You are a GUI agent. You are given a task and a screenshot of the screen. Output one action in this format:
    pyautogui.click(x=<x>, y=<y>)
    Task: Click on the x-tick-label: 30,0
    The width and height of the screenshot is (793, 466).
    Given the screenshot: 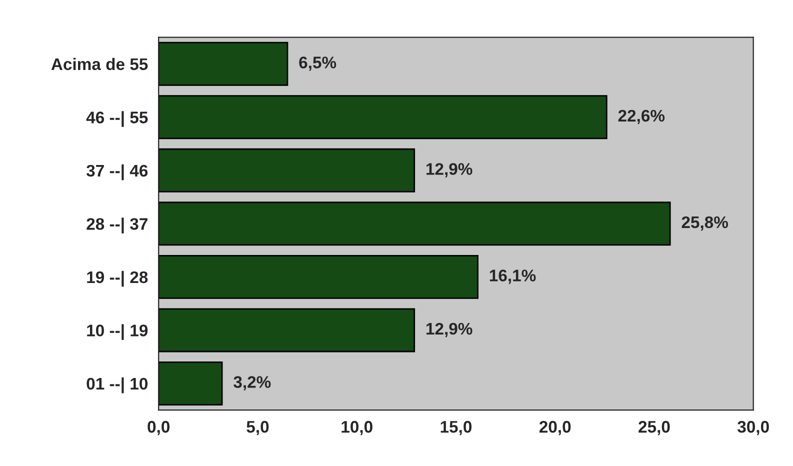 What is the action you would take?
    pyautogui.click(x=753, y=428)
    